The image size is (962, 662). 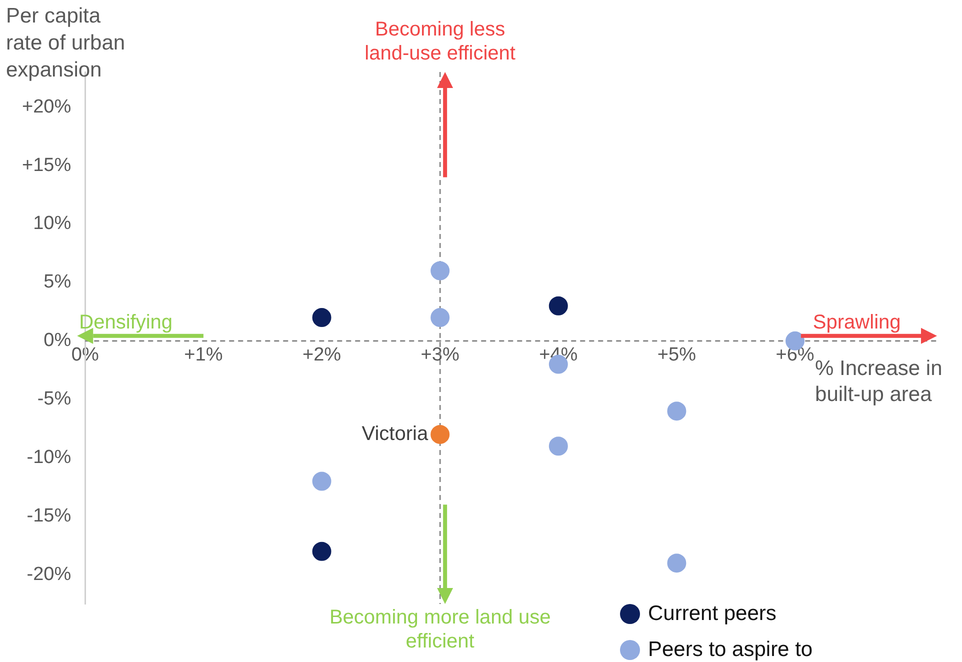 What do you see at coordinates (52, 223) in the screenshot?
I see `y-tick-label: 10%` at bounding box center [52, 223].